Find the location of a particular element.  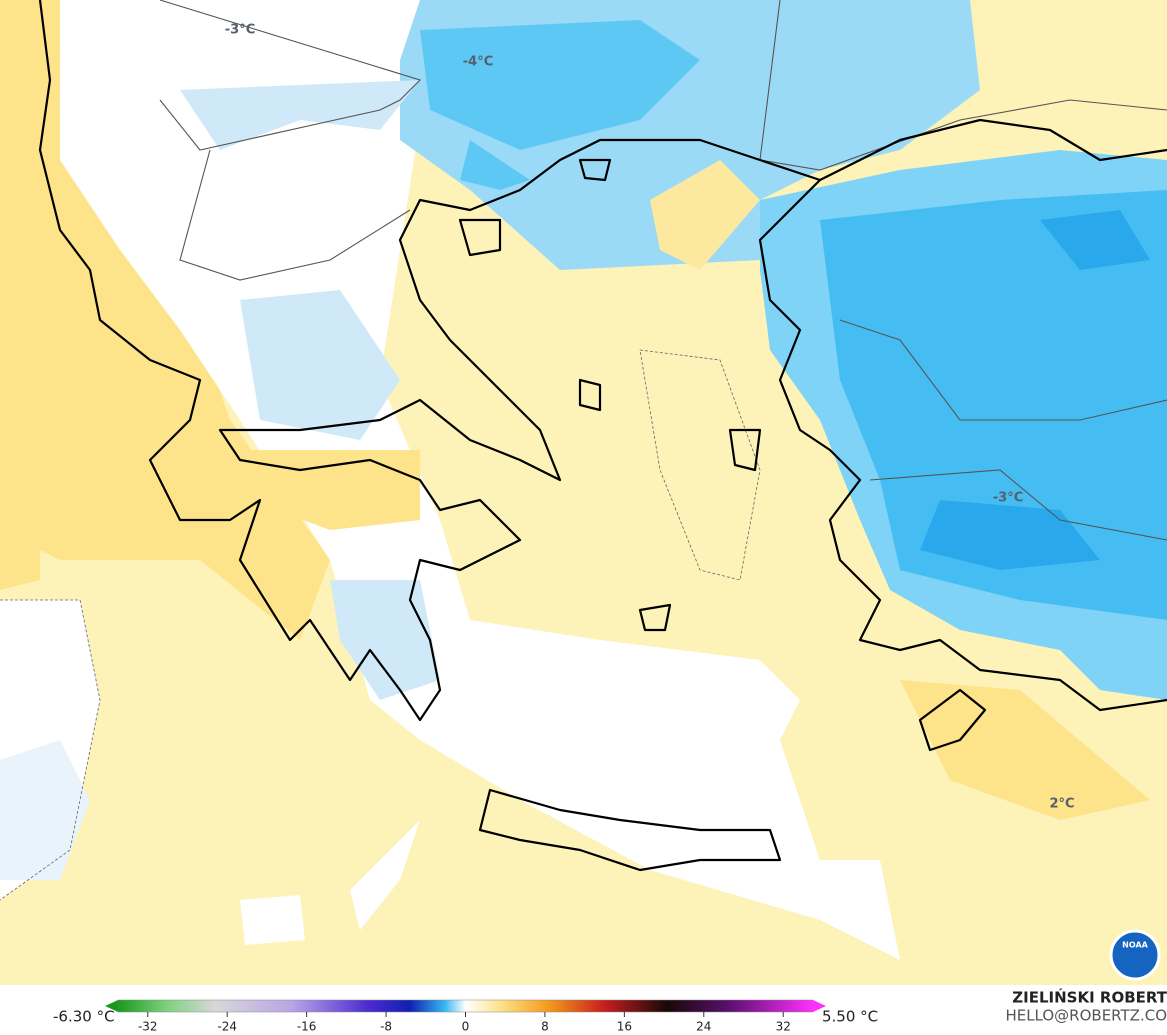

colorbar-ramp is located at coordinates (465, 1006).